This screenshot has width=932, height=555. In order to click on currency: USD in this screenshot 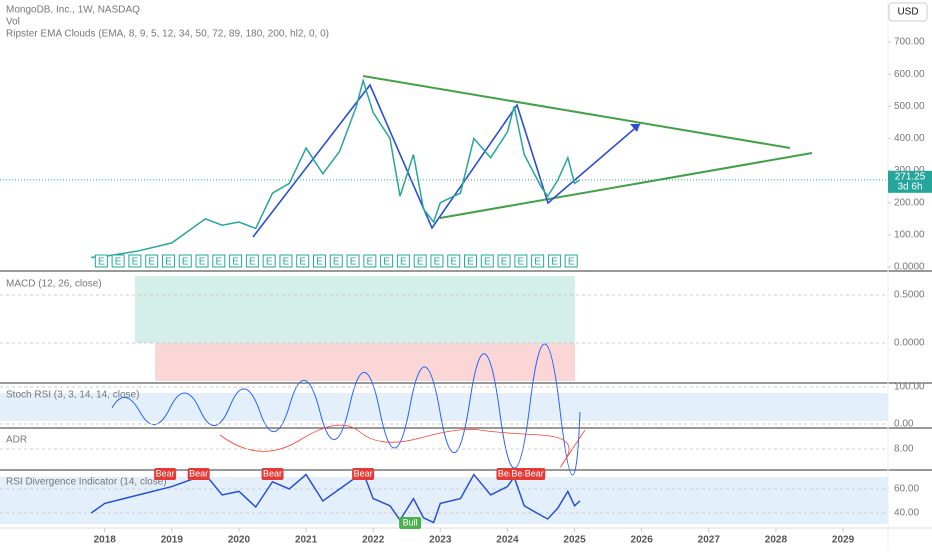, I will do `click(907, 12)`.